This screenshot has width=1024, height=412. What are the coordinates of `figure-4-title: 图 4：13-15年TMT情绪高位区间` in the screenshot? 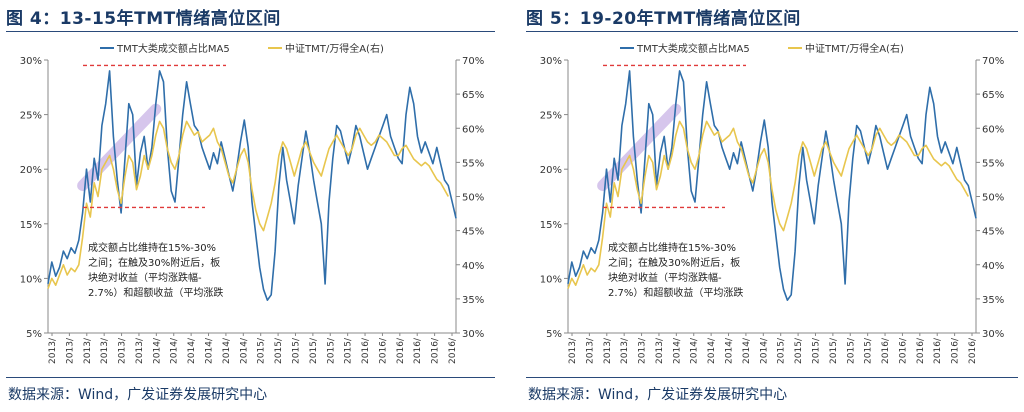 It's located at (143, 19).